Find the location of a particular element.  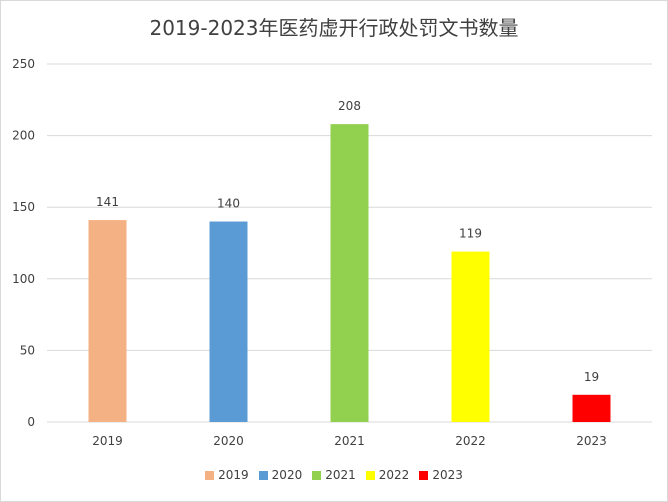

x-tick-label: 2019 is located at coordinates (107, 441).